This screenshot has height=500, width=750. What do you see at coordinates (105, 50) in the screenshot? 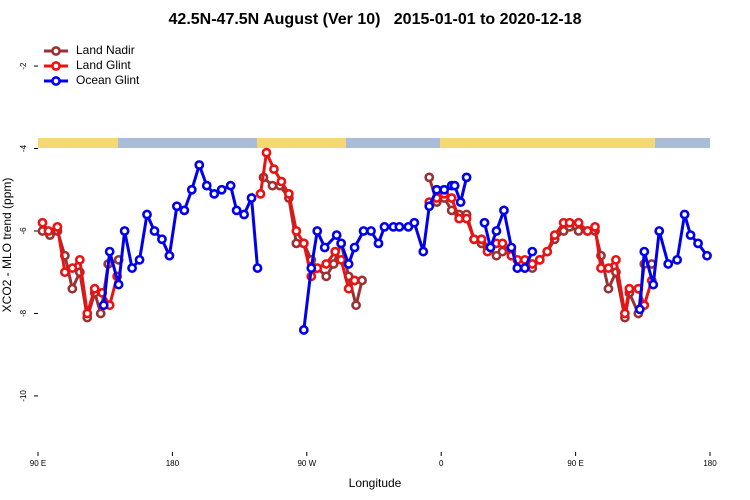
I see `legend-label: Land Nadir` at bounding box center [105, 50].